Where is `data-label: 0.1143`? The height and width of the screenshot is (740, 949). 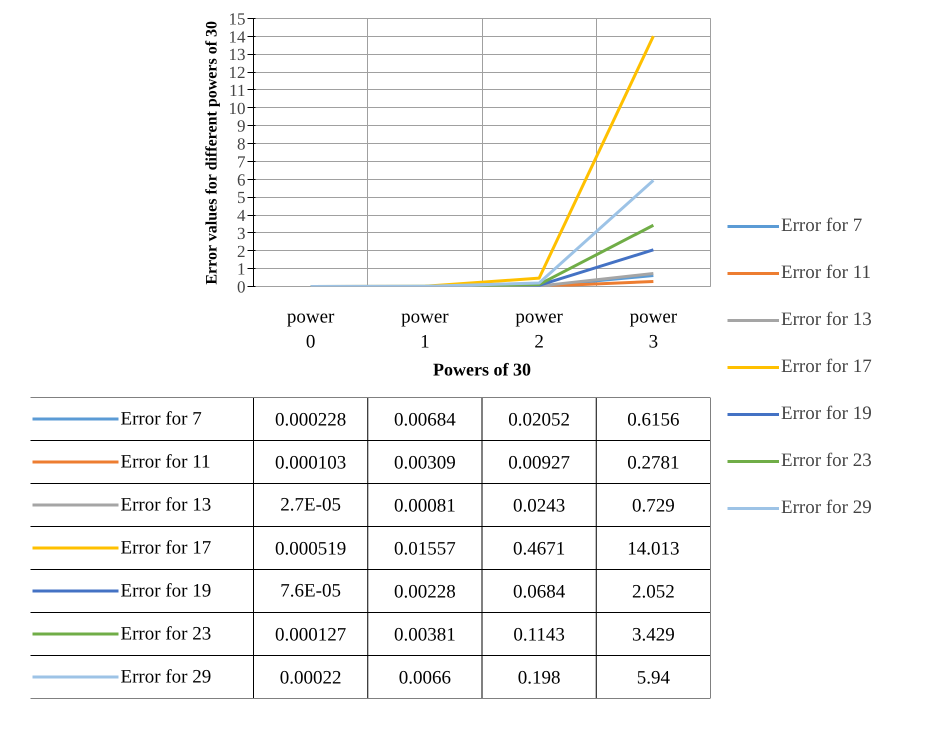
data-label: 0.1143 is located at coordinates (539, 635).